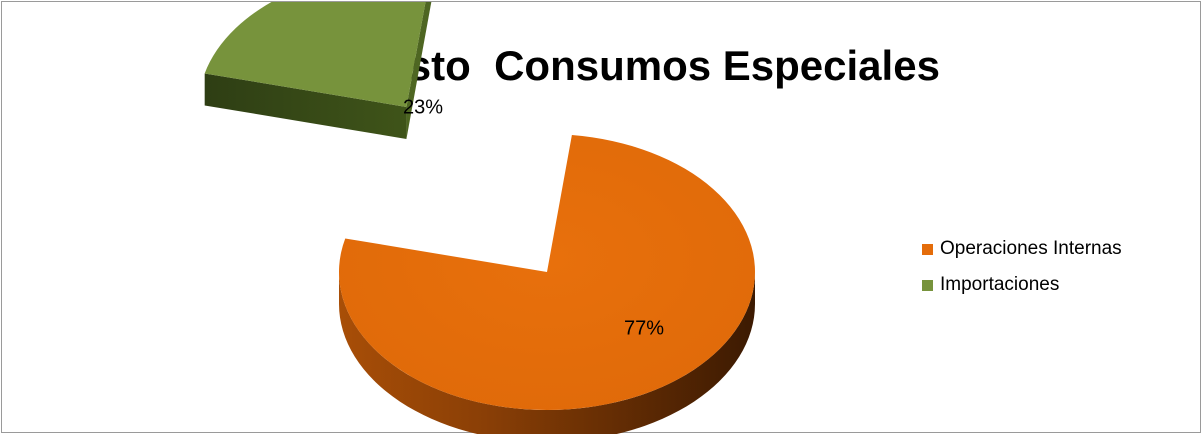 The width and height of the screenshot is (1202, 435). I want to click on legend-swatch-operaciones-internas, so click(927, 249).